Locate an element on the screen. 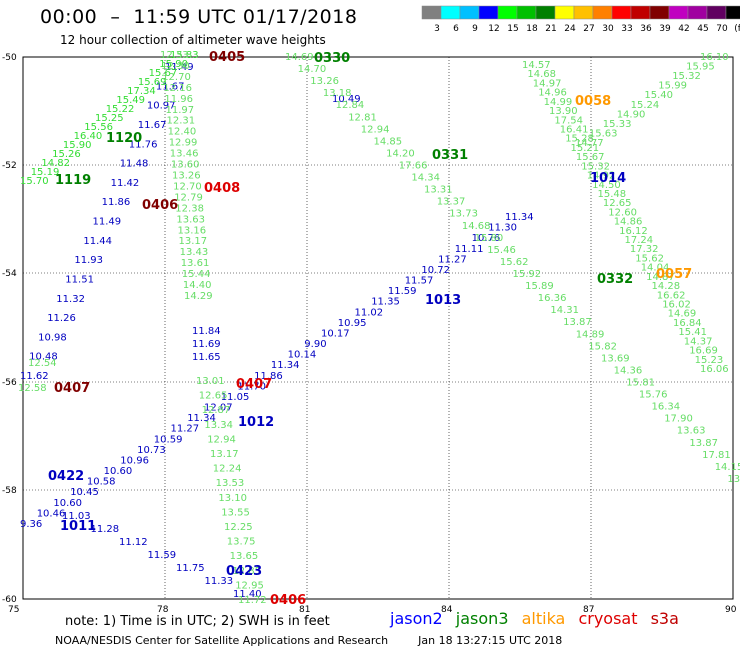 The width and height of the screenshot is (740, 650). swh-value: 15.99 is located at coordinates (672, 86).